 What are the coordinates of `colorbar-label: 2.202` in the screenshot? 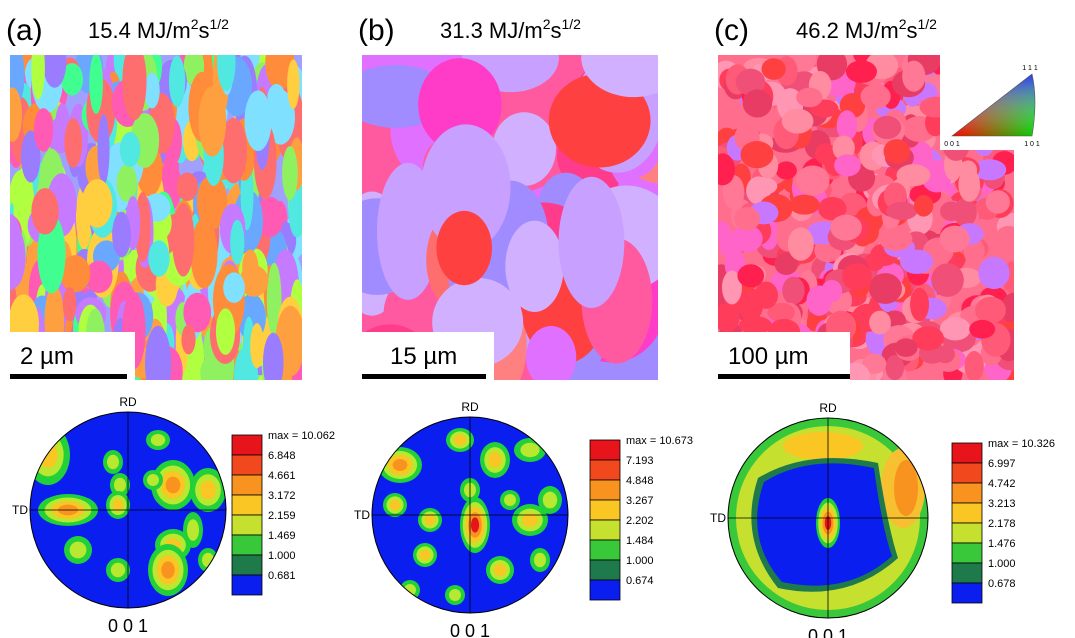 It's located at (640, 521).